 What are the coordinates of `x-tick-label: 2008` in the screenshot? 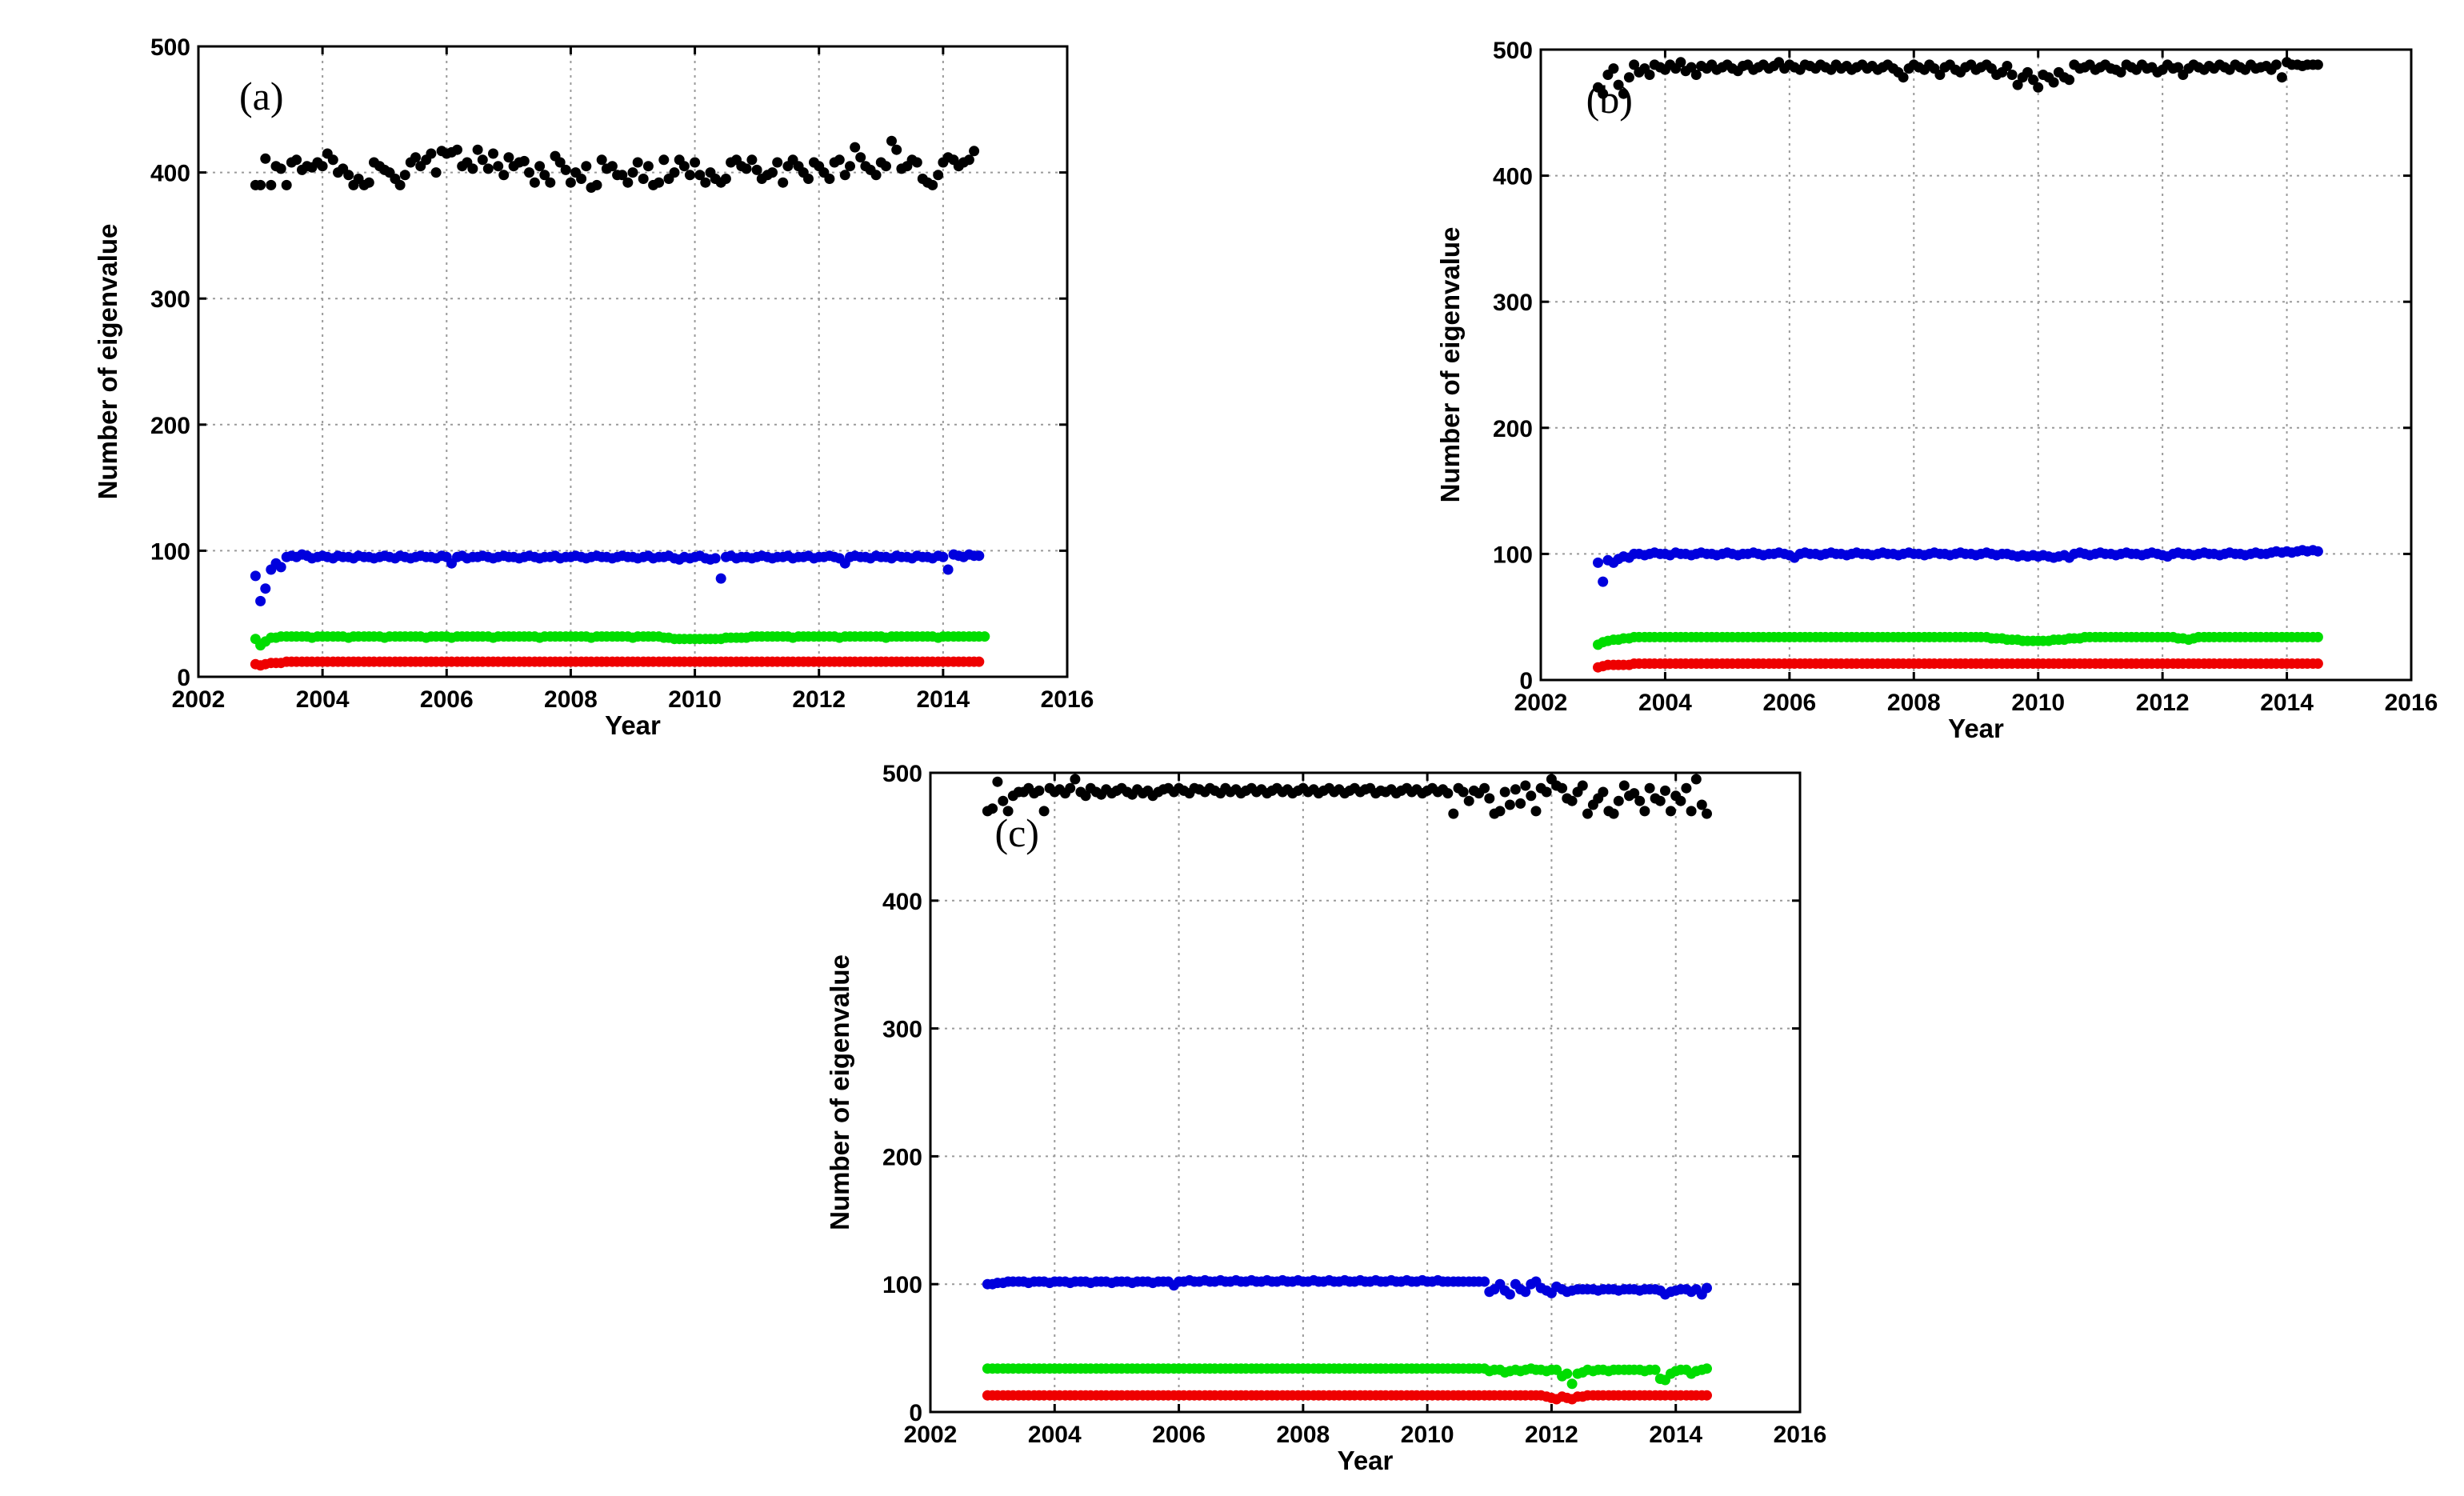 It's located at (571, 699).